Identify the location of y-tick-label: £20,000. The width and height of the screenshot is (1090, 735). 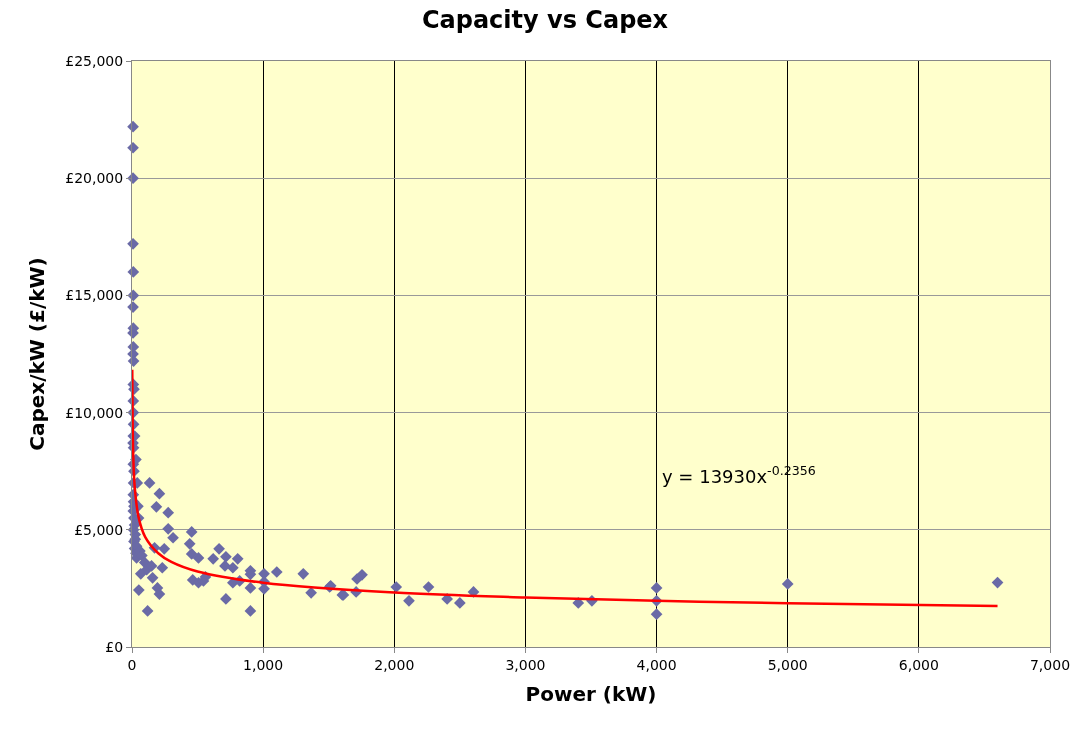
(94, 178).